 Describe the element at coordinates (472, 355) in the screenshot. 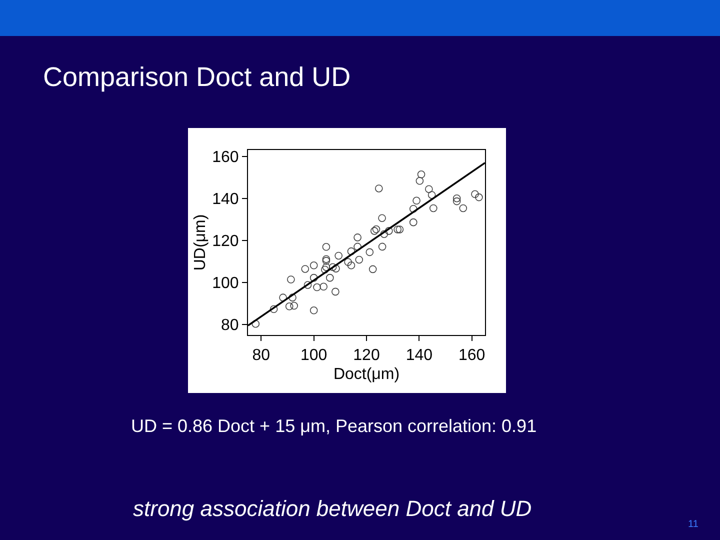

I see `x-tick-label: 160` at that location.